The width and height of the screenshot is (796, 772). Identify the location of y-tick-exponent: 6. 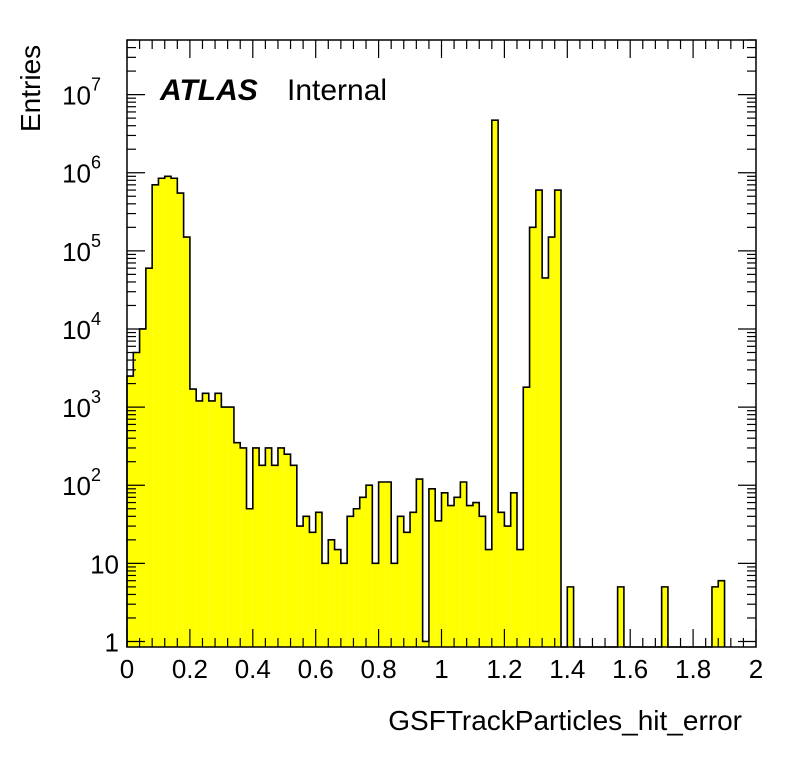
(96, 163).